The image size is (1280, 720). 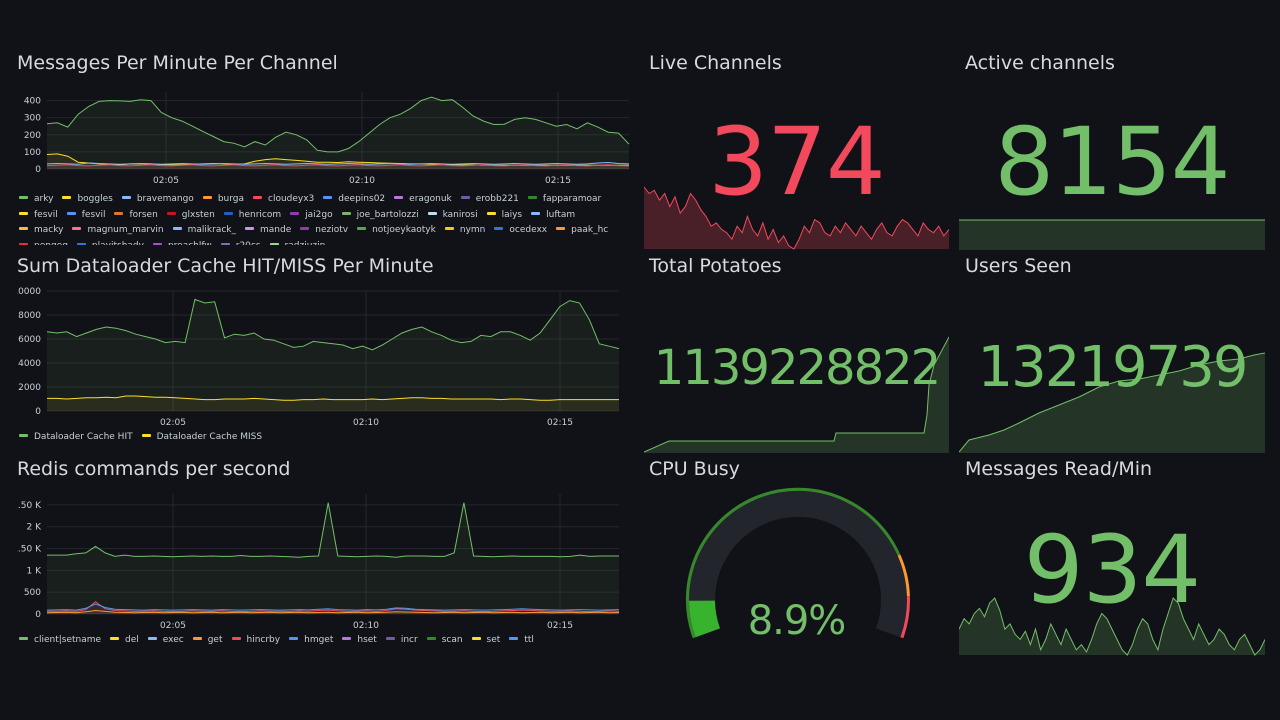 I want to click on legend-item: client|setname, so click(x=60, y=641).